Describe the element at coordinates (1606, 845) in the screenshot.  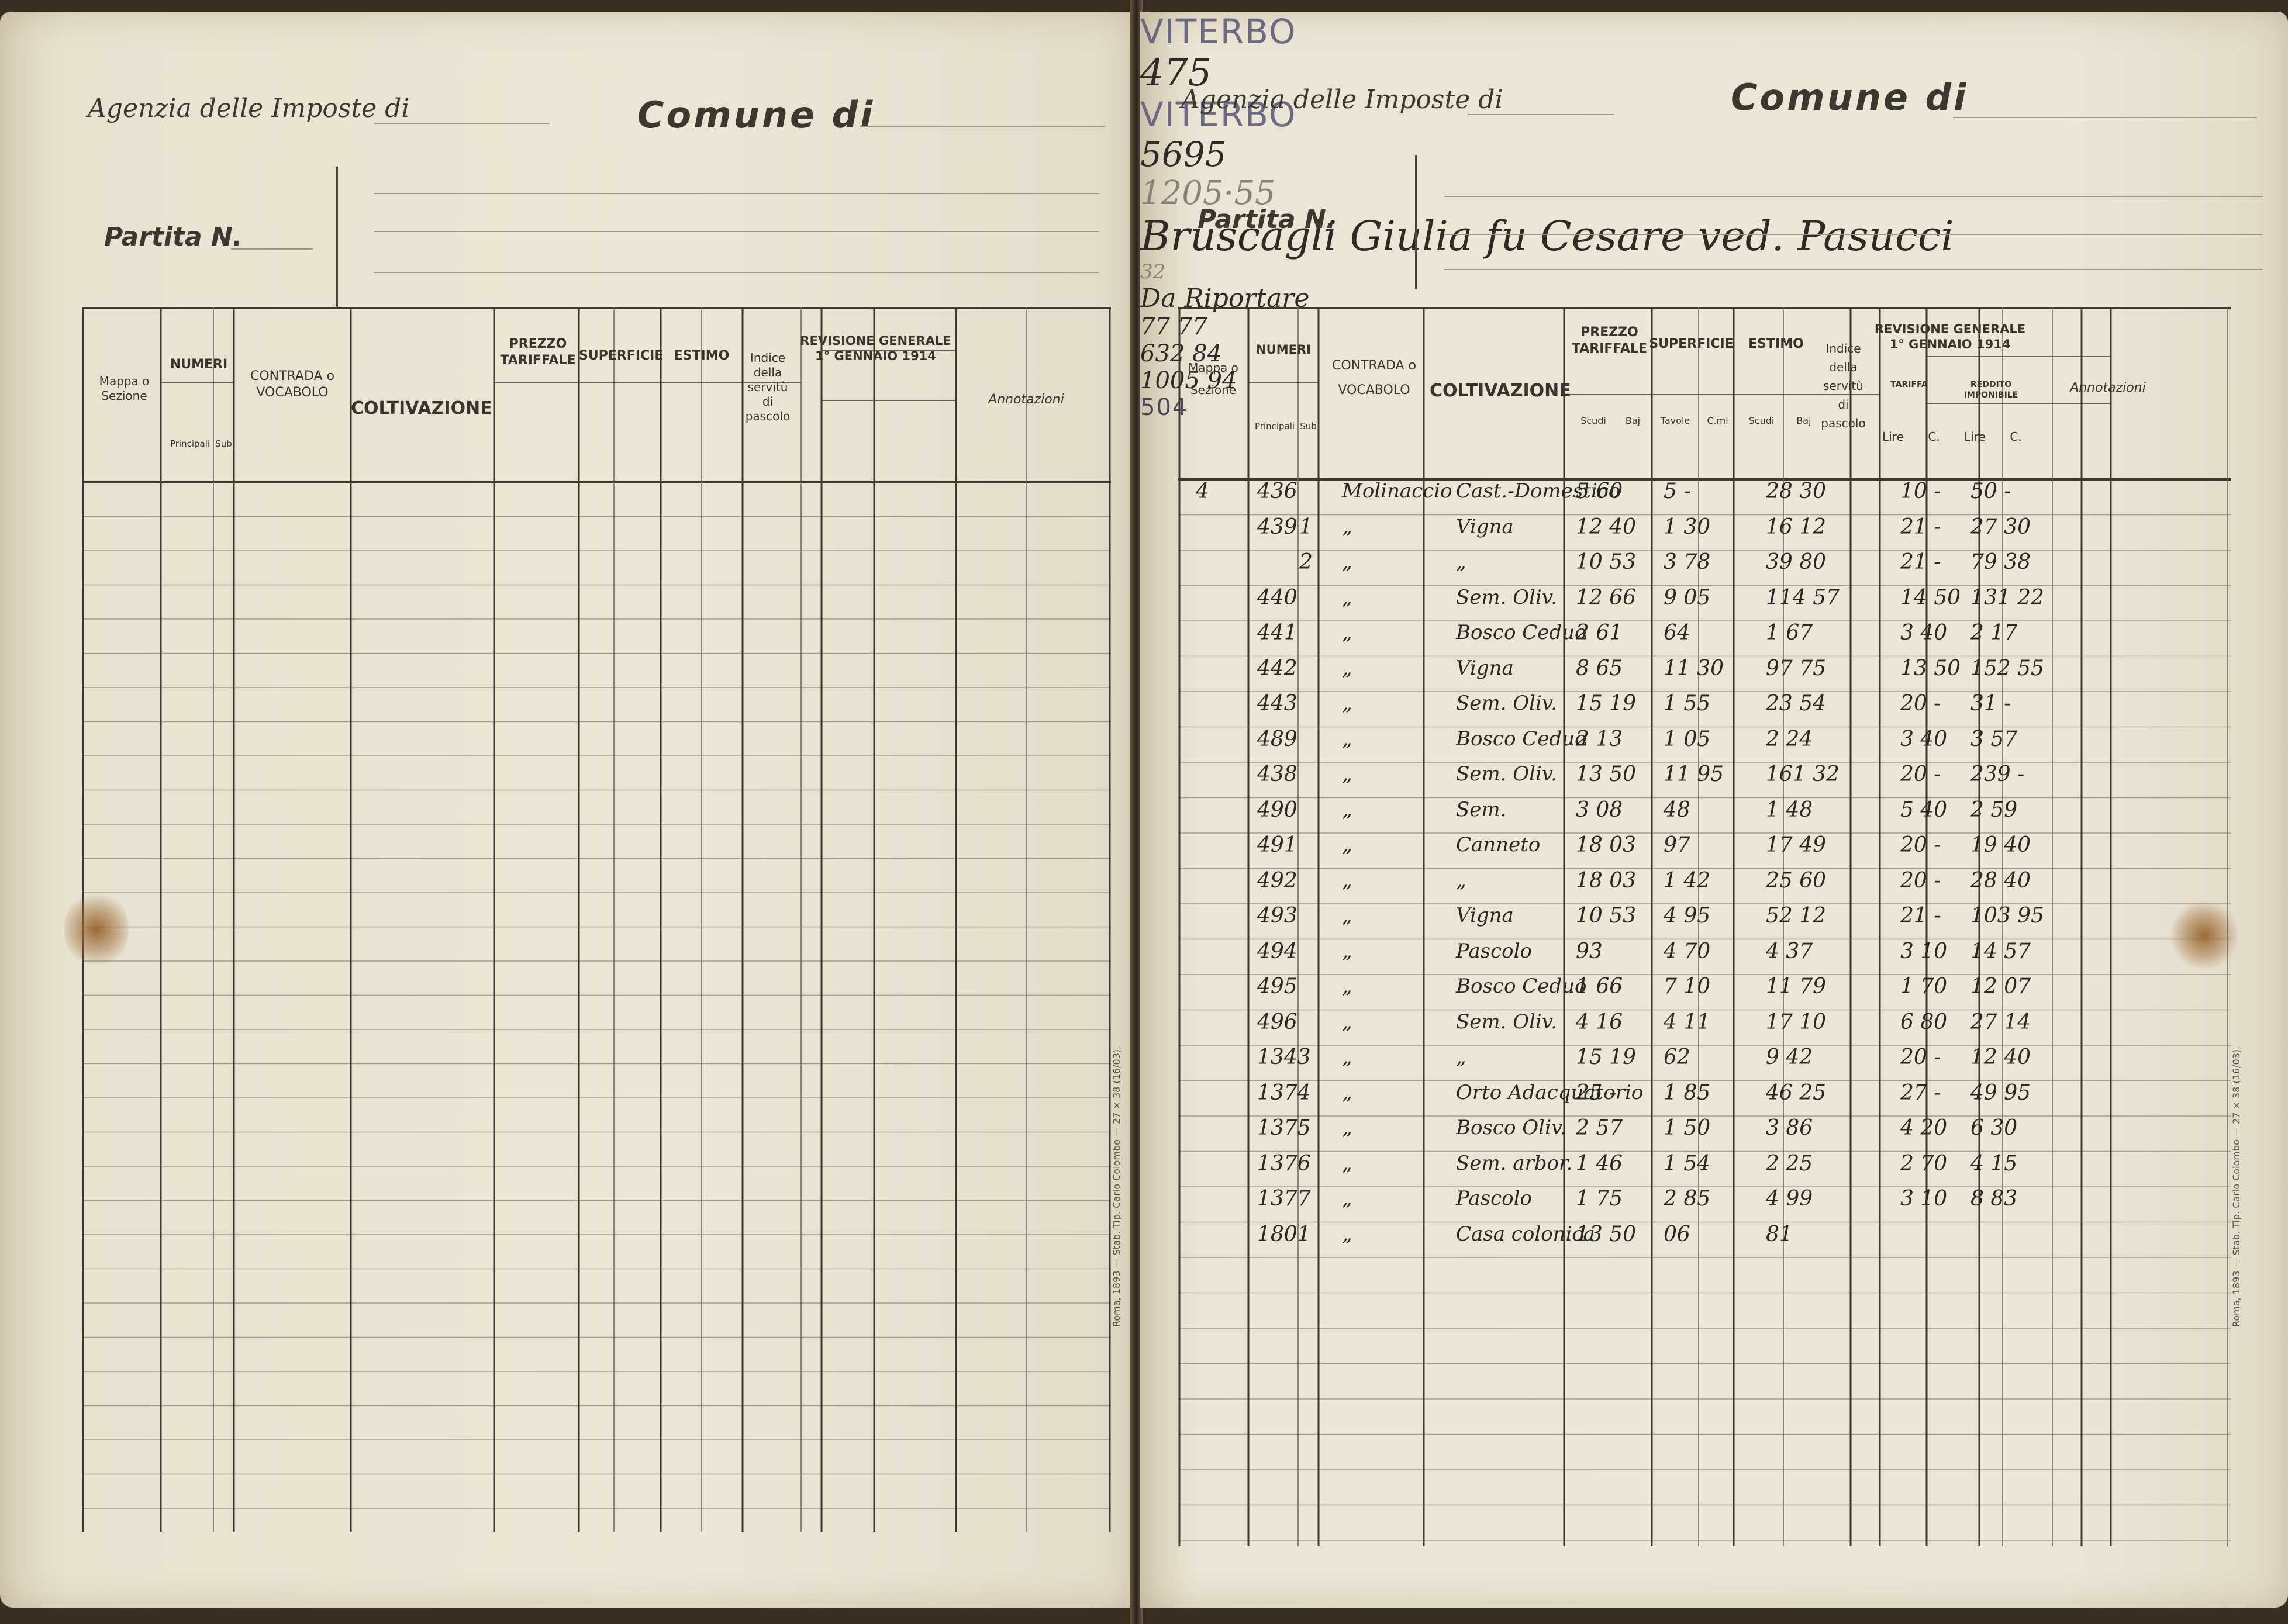
I see `ledger-cell-prezzo: 18 03` at that location.